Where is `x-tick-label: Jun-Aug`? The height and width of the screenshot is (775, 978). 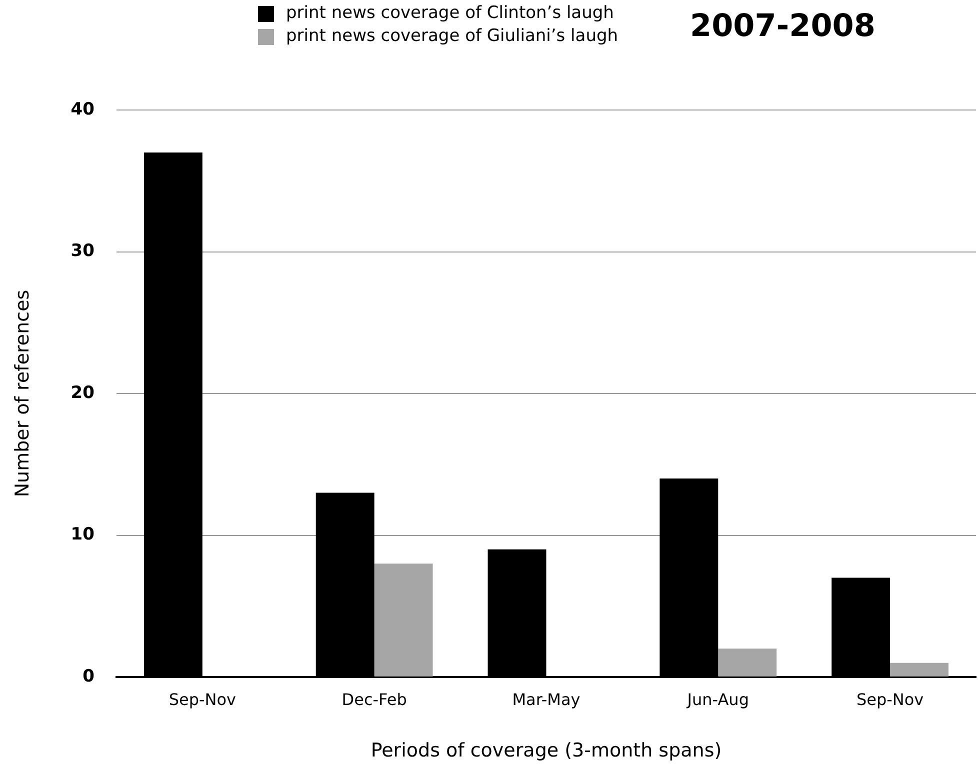
x-tick-label: Jun-Aug is located at coordinates (717, 699).